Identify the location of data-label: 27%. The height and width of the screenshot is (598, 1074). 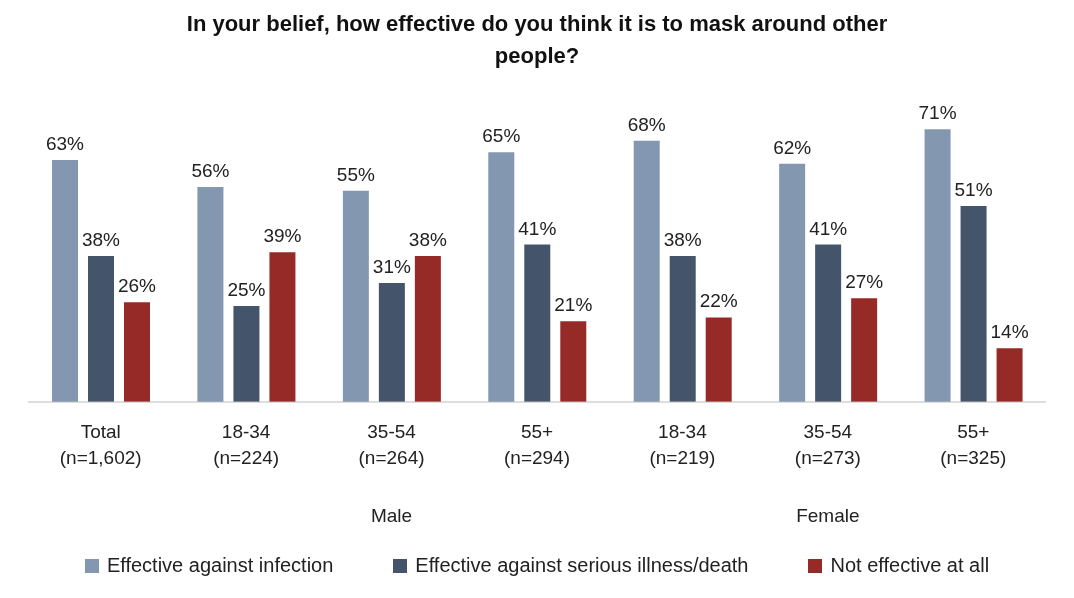
(864, 282).